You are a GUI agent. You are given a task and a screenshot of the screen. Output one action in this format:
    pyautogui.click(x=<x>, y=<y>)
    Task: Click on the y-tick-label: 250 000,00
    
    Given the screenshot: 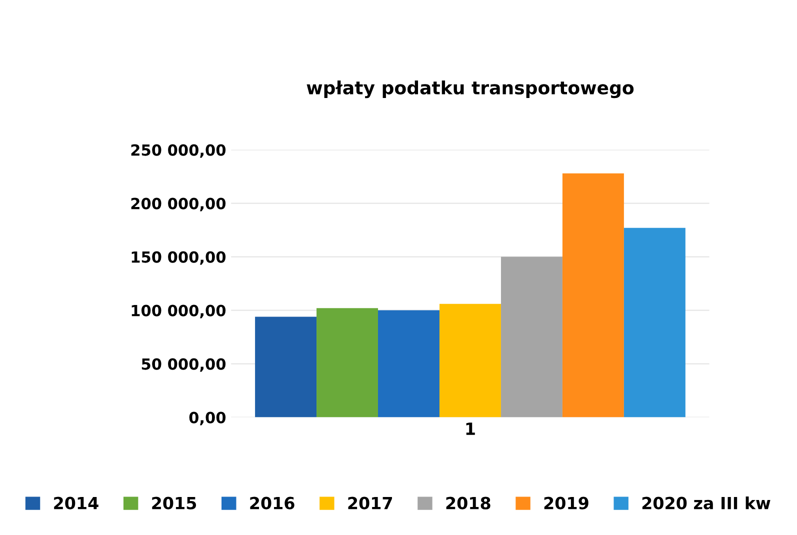 What is the action you would take?
    pyautogui.click(x=178, y=151)
    